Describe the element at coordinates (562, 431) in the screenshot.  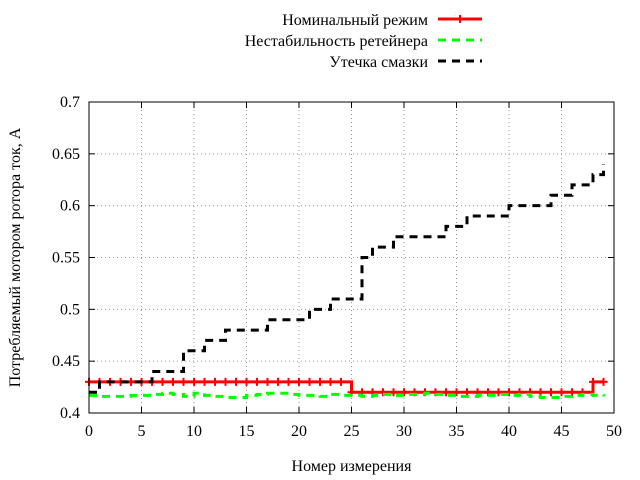
I see `x-tick-label: 45` at that location.